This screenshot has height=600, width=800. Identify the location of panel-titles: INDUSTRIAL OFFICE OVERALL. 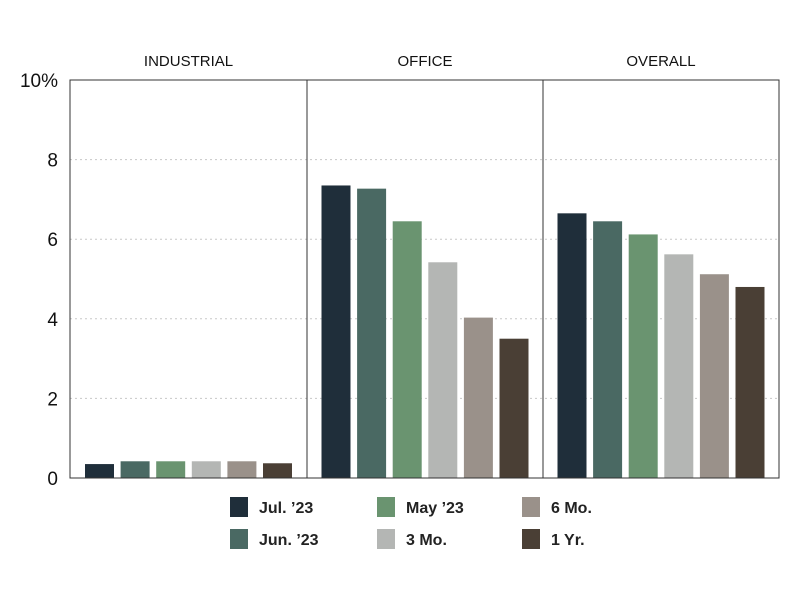
(420, 61).